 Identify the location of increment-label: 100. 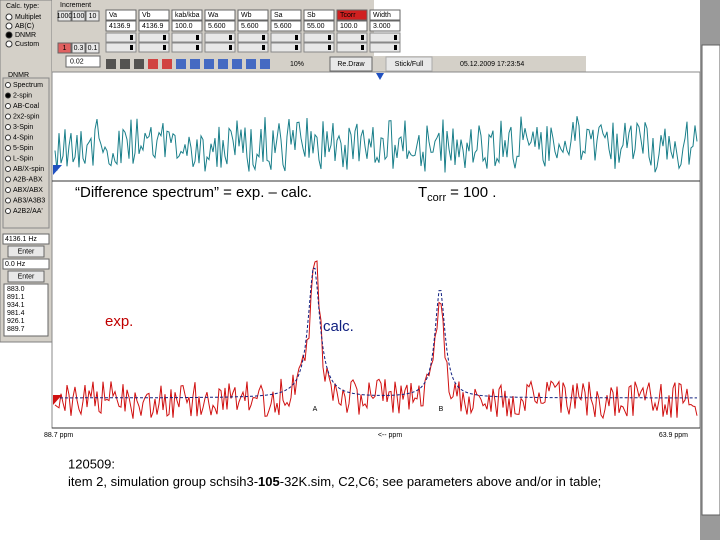
(79, 16).